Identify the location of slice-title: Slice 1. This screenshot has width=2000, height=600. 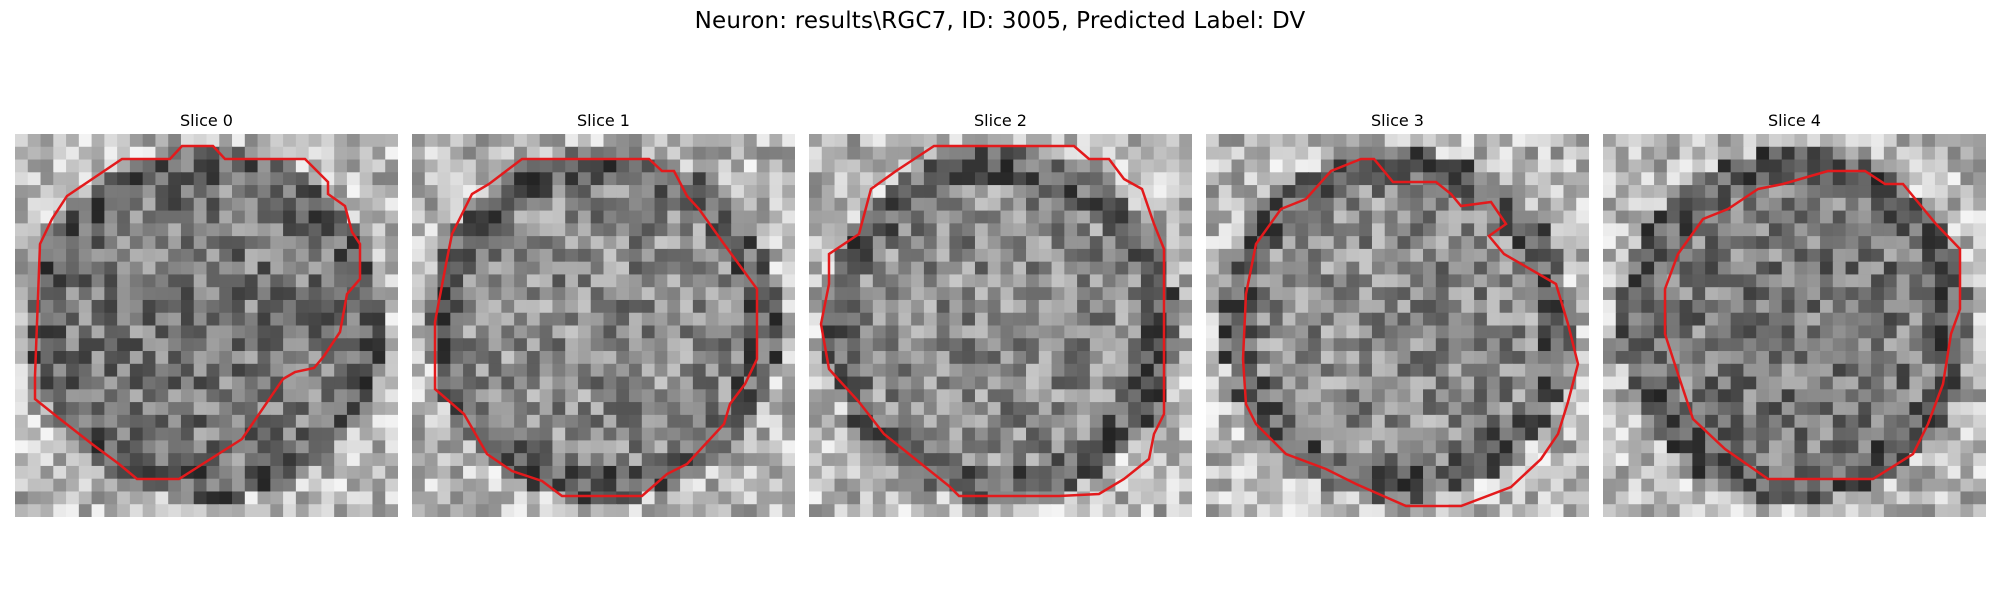
(603, 120).